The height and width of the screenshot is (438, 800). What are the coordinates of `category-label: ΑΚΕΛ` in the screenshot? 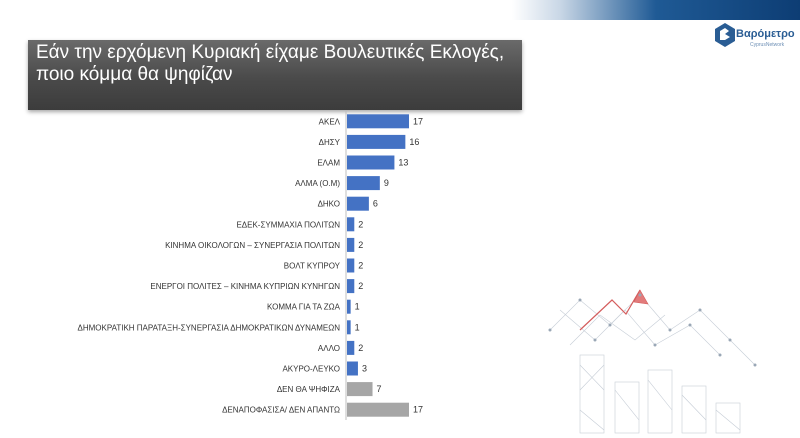 It's located at (330, 121).